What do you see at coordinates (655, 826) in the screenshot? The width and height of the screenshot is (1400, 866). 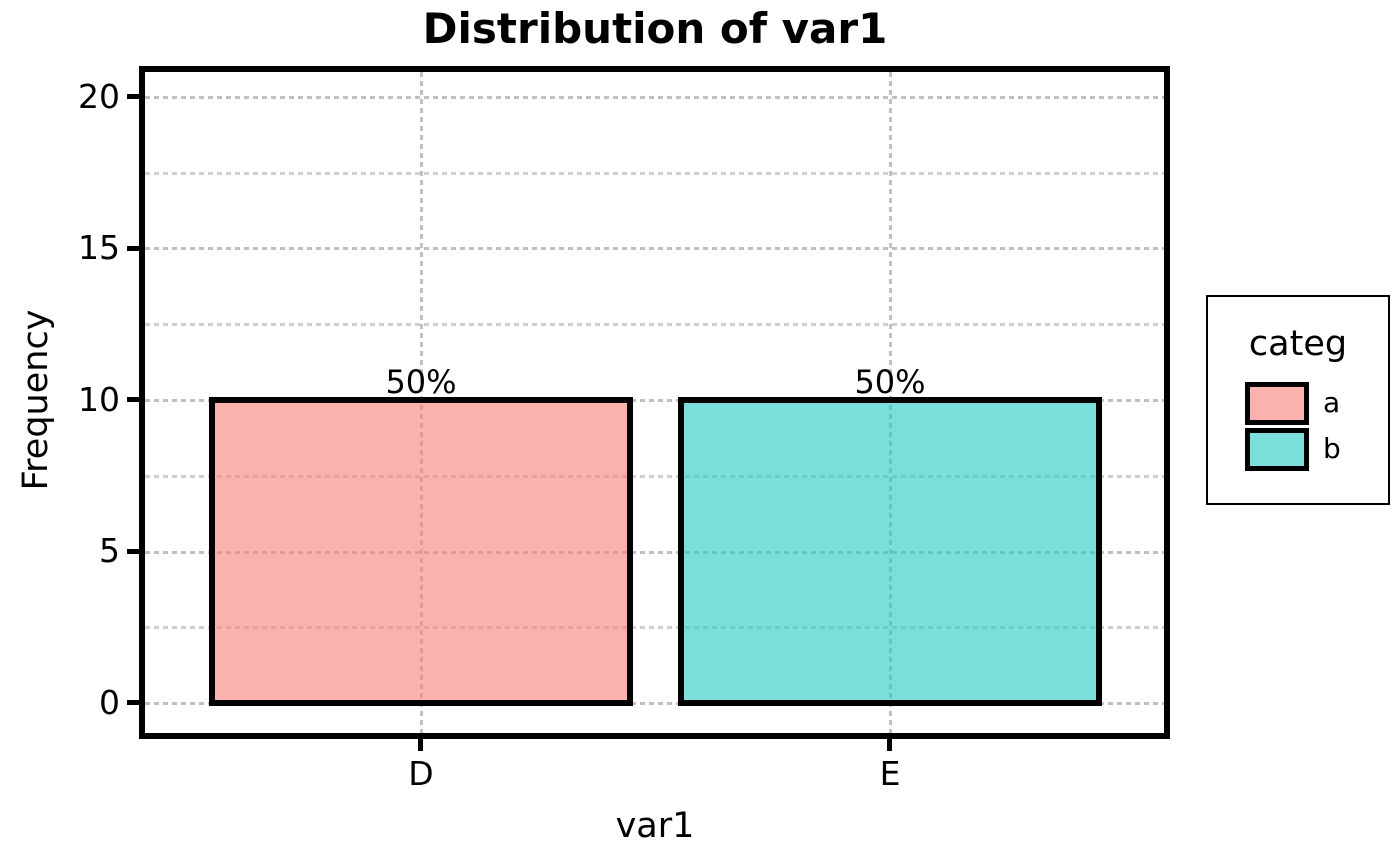 I see `x-axis-title: var1` at bounding box center [655, 826].